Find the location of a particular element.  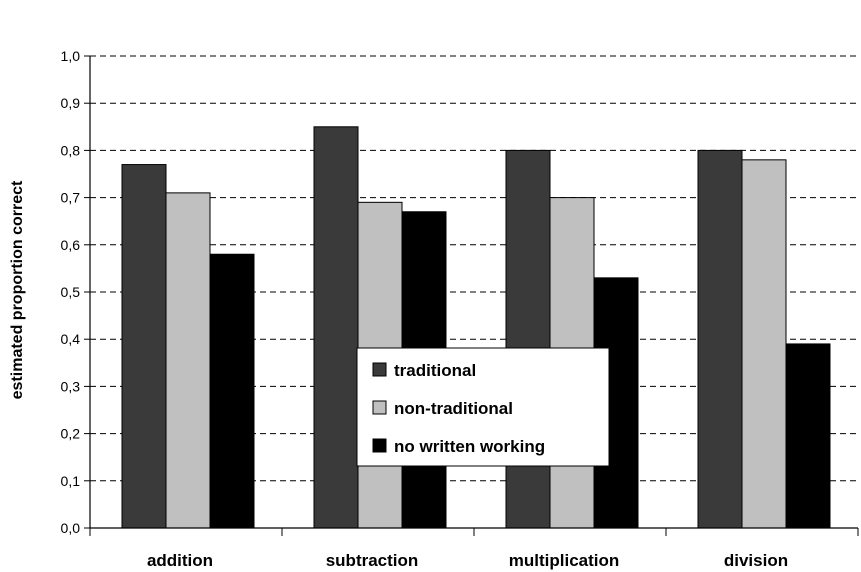

x-tick-label: subtraction is located at coordinates (372, 560).